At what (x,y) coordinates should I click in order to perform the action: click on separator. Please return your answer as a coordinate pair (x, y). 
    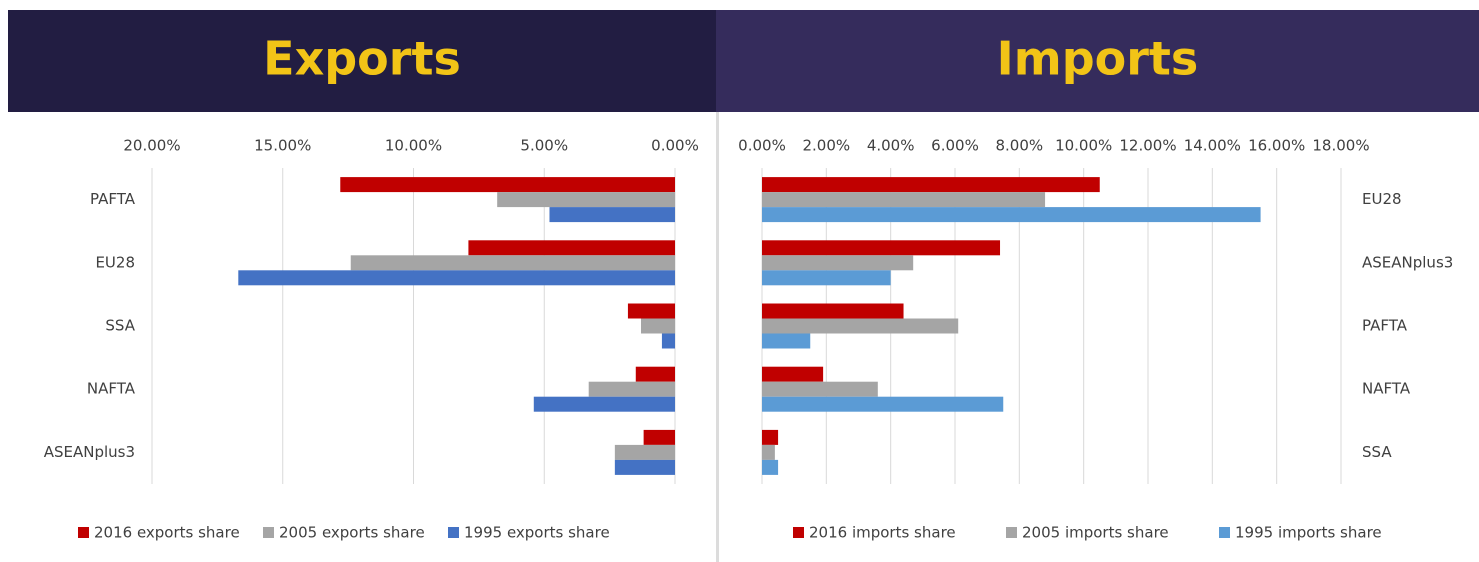
    Looking at the image, I should click on (717, 337).